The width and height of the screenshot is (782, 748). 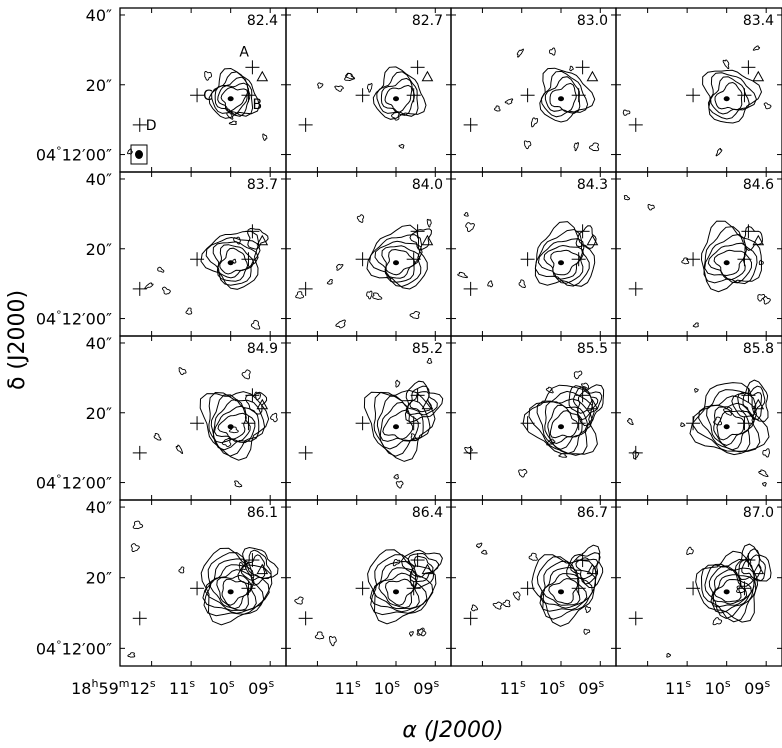 I want to click on channel-panel-82.4: 82.4 A B C D, so click(x=203, y=90).